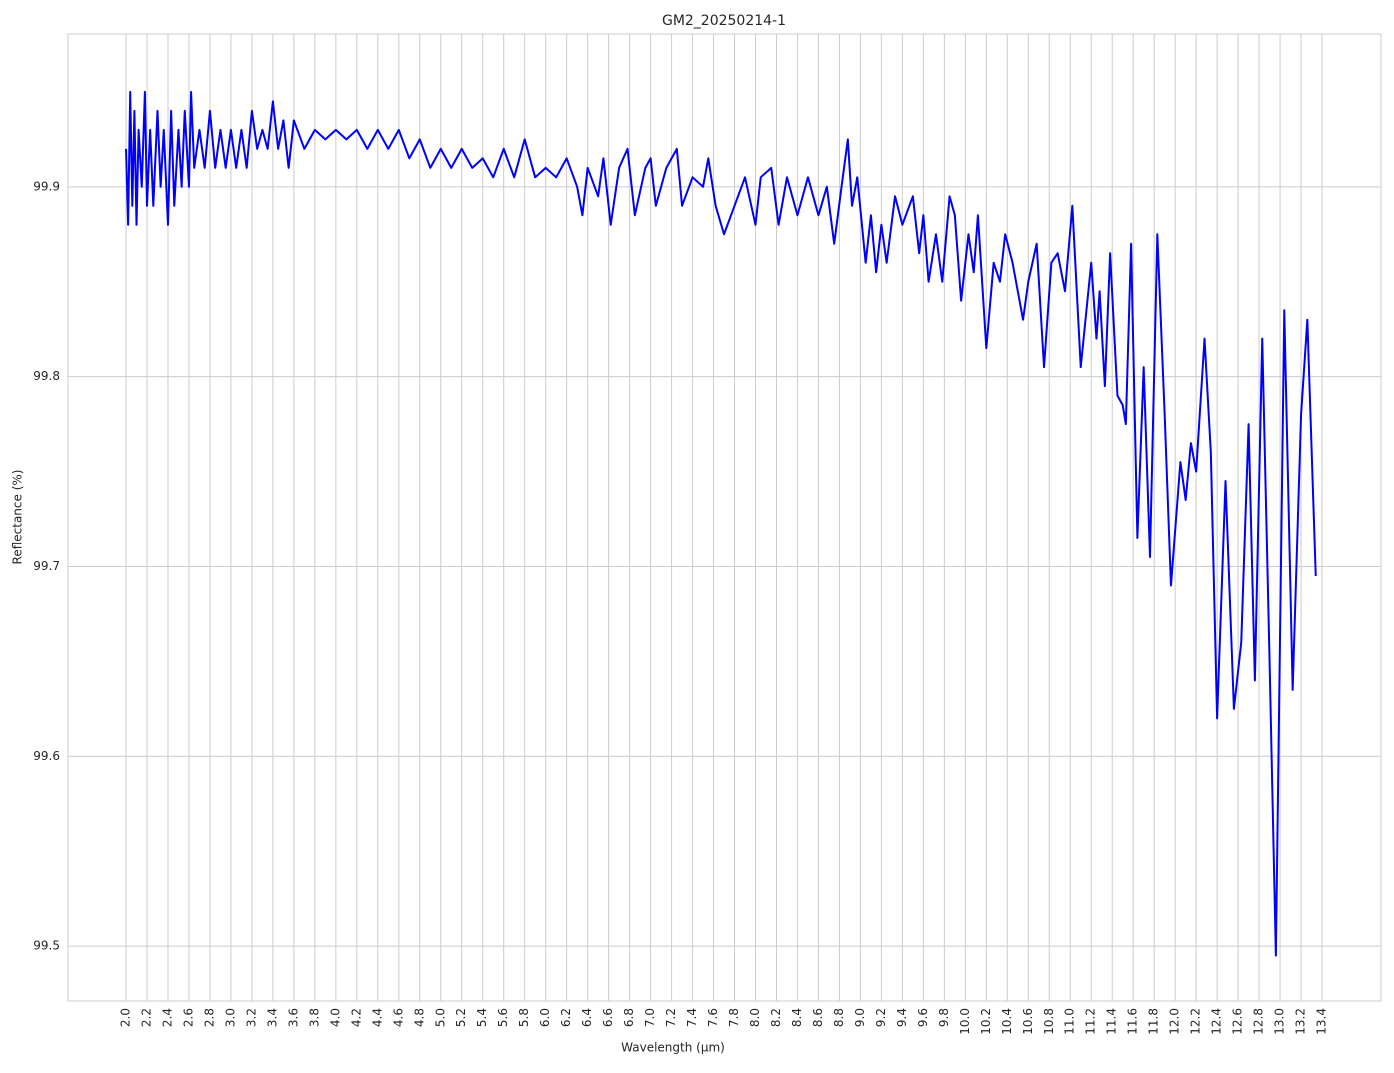  What do you see at coordinates (167, 1017) in the screenshot?
I see `x-tick-label: 2.4` at bounding box center [167, 1017].